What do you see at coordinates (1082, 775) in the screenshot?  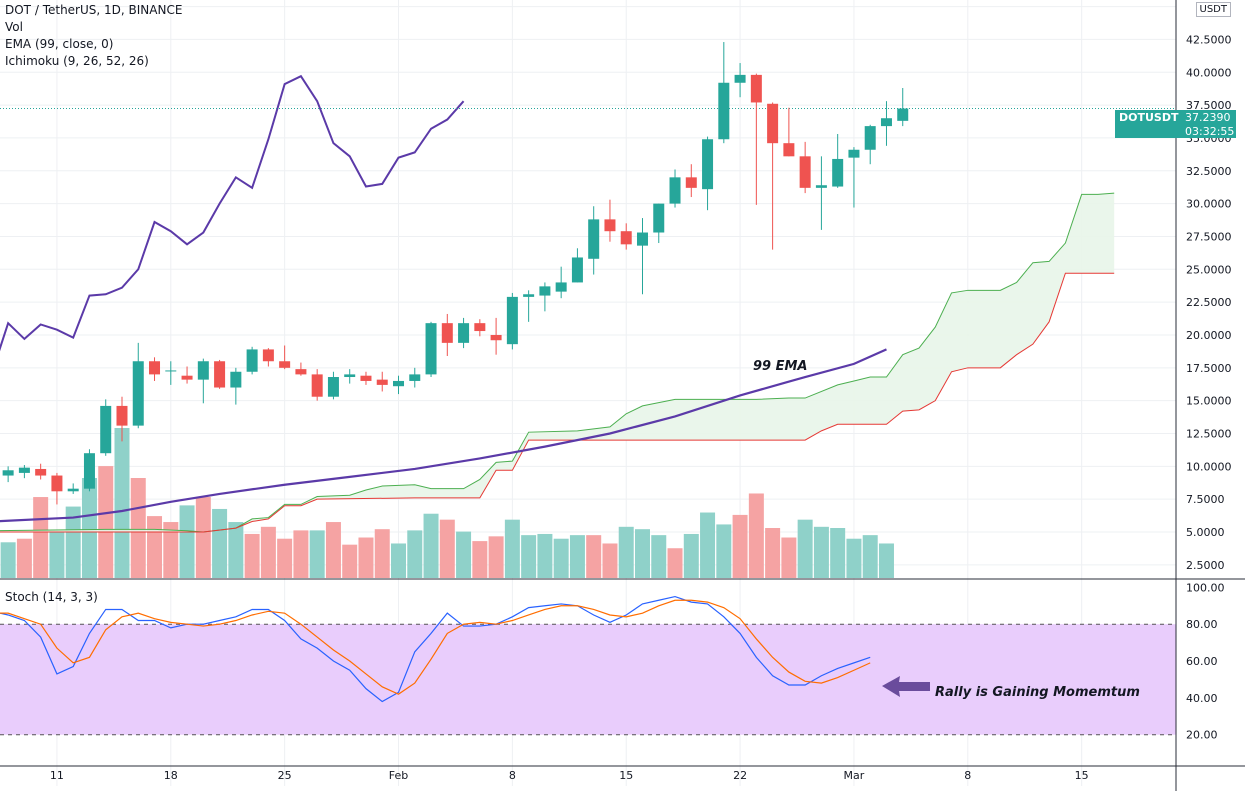 I see `date-tick-9: 15` at bounding box center [1082, 775].